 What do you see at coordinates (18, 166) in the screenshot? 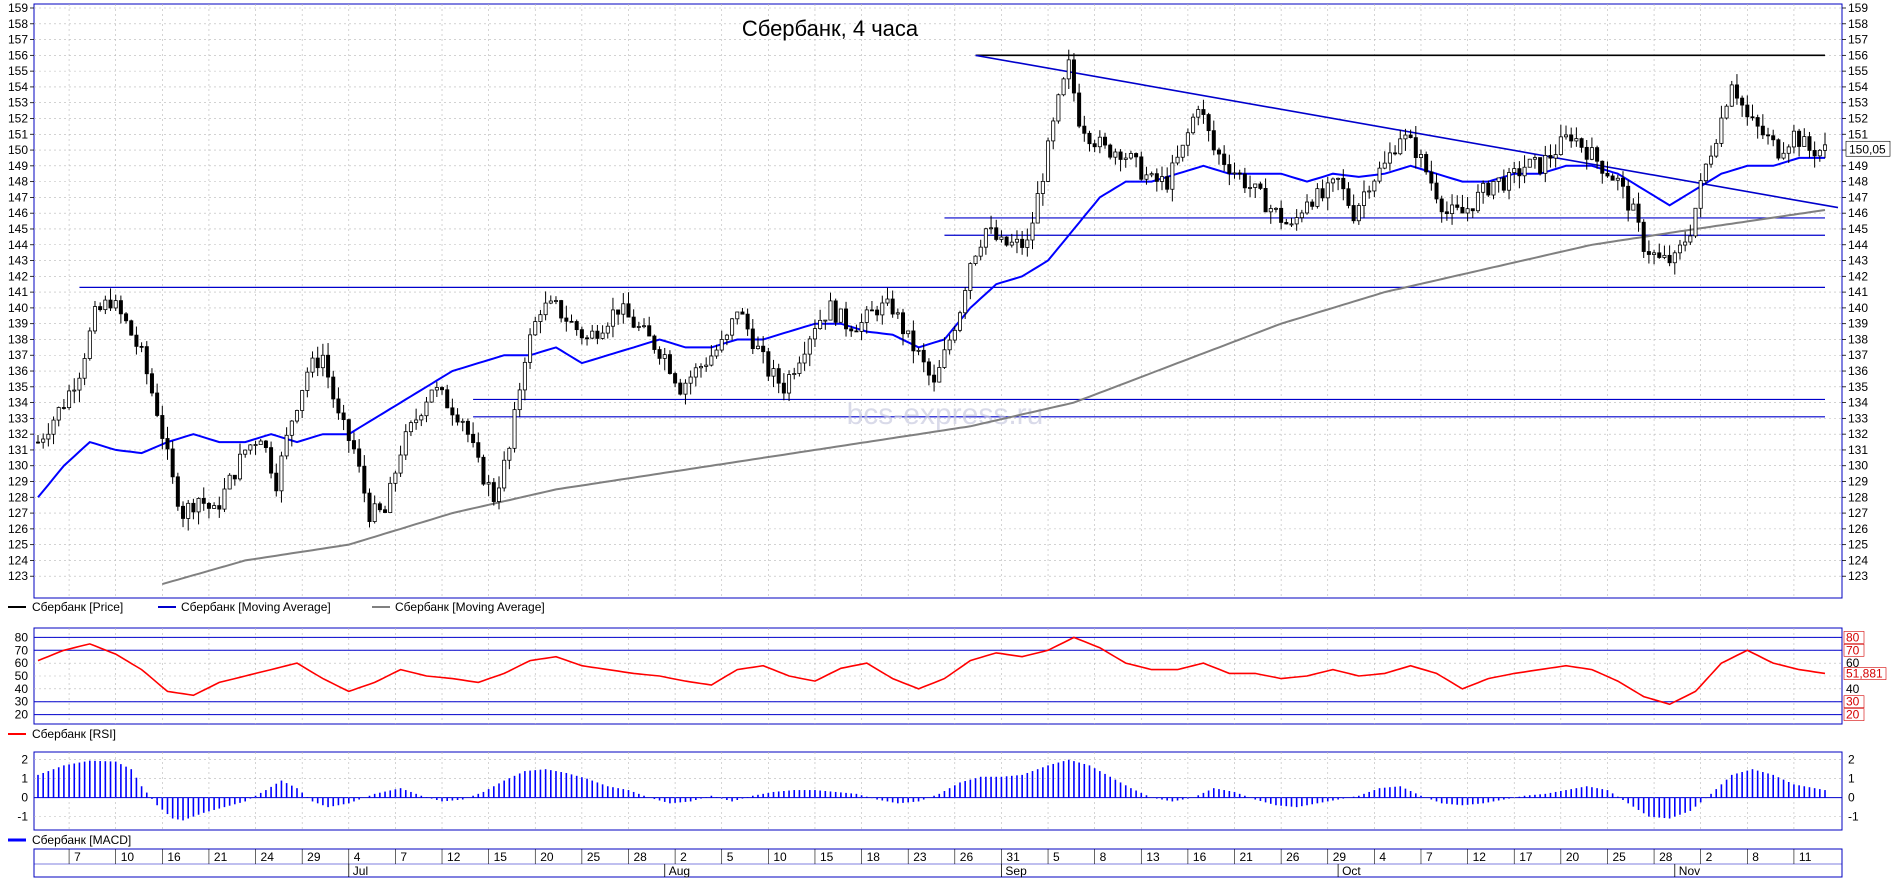
I see `price-y-tick-label-left: 149` at bounding box center [18, 166].